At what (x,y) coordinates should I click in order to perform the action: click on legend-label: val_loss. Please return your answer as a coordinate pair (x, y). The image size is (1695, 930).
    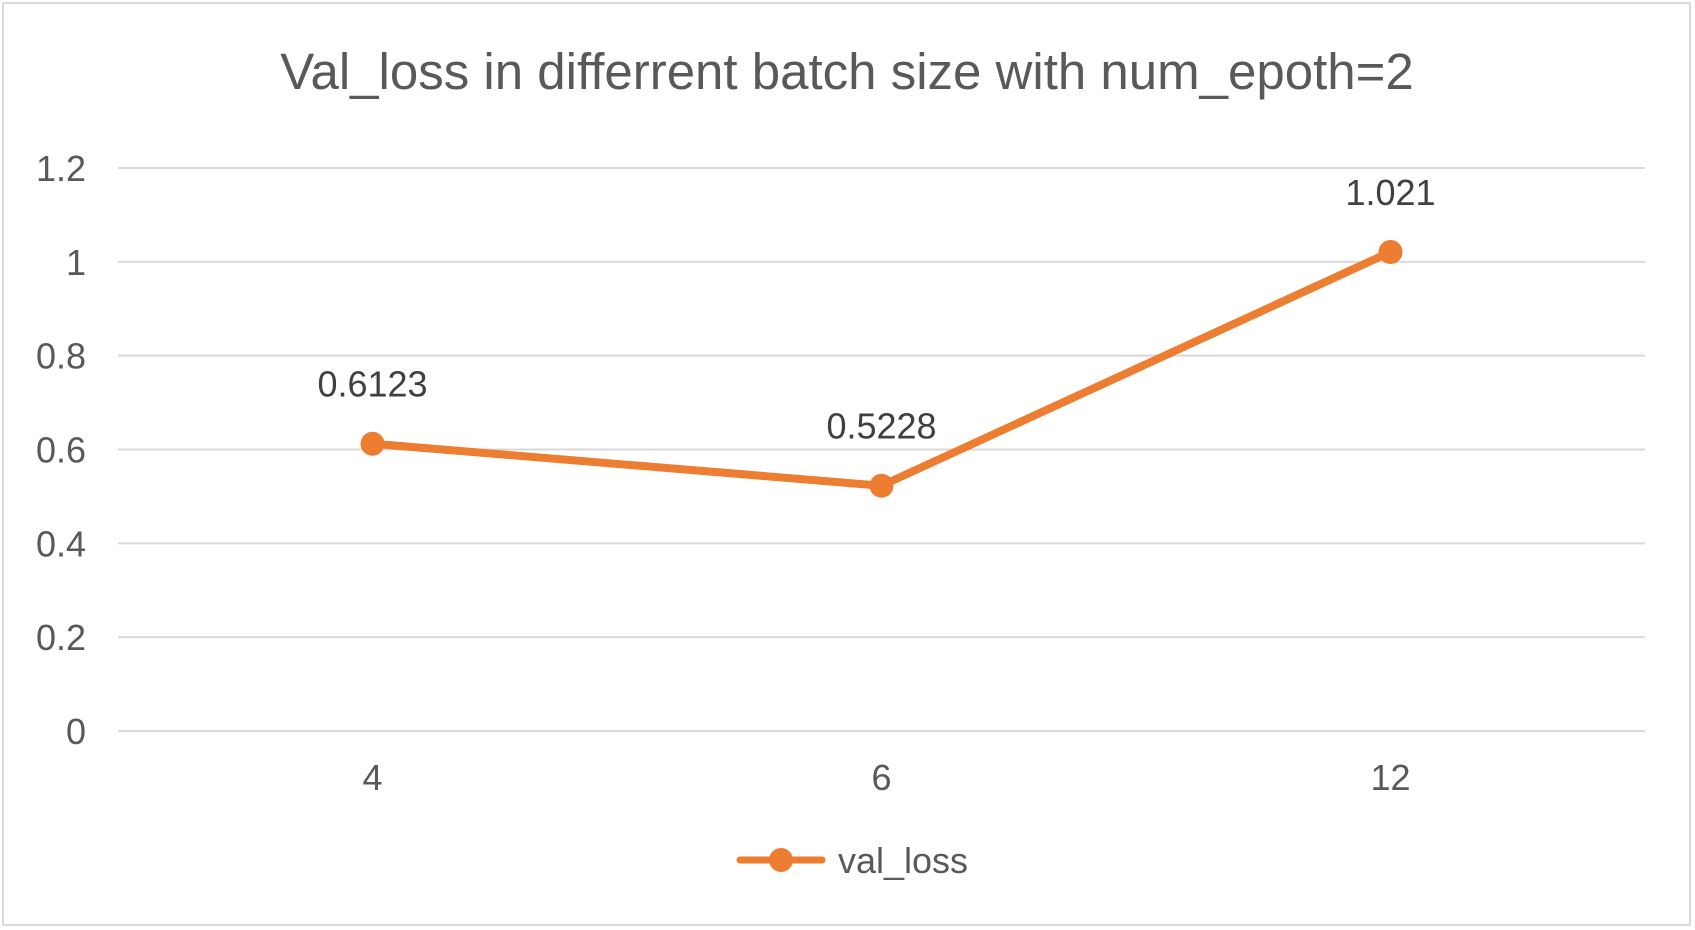
    Looking at the image, I should click on (903, 860).